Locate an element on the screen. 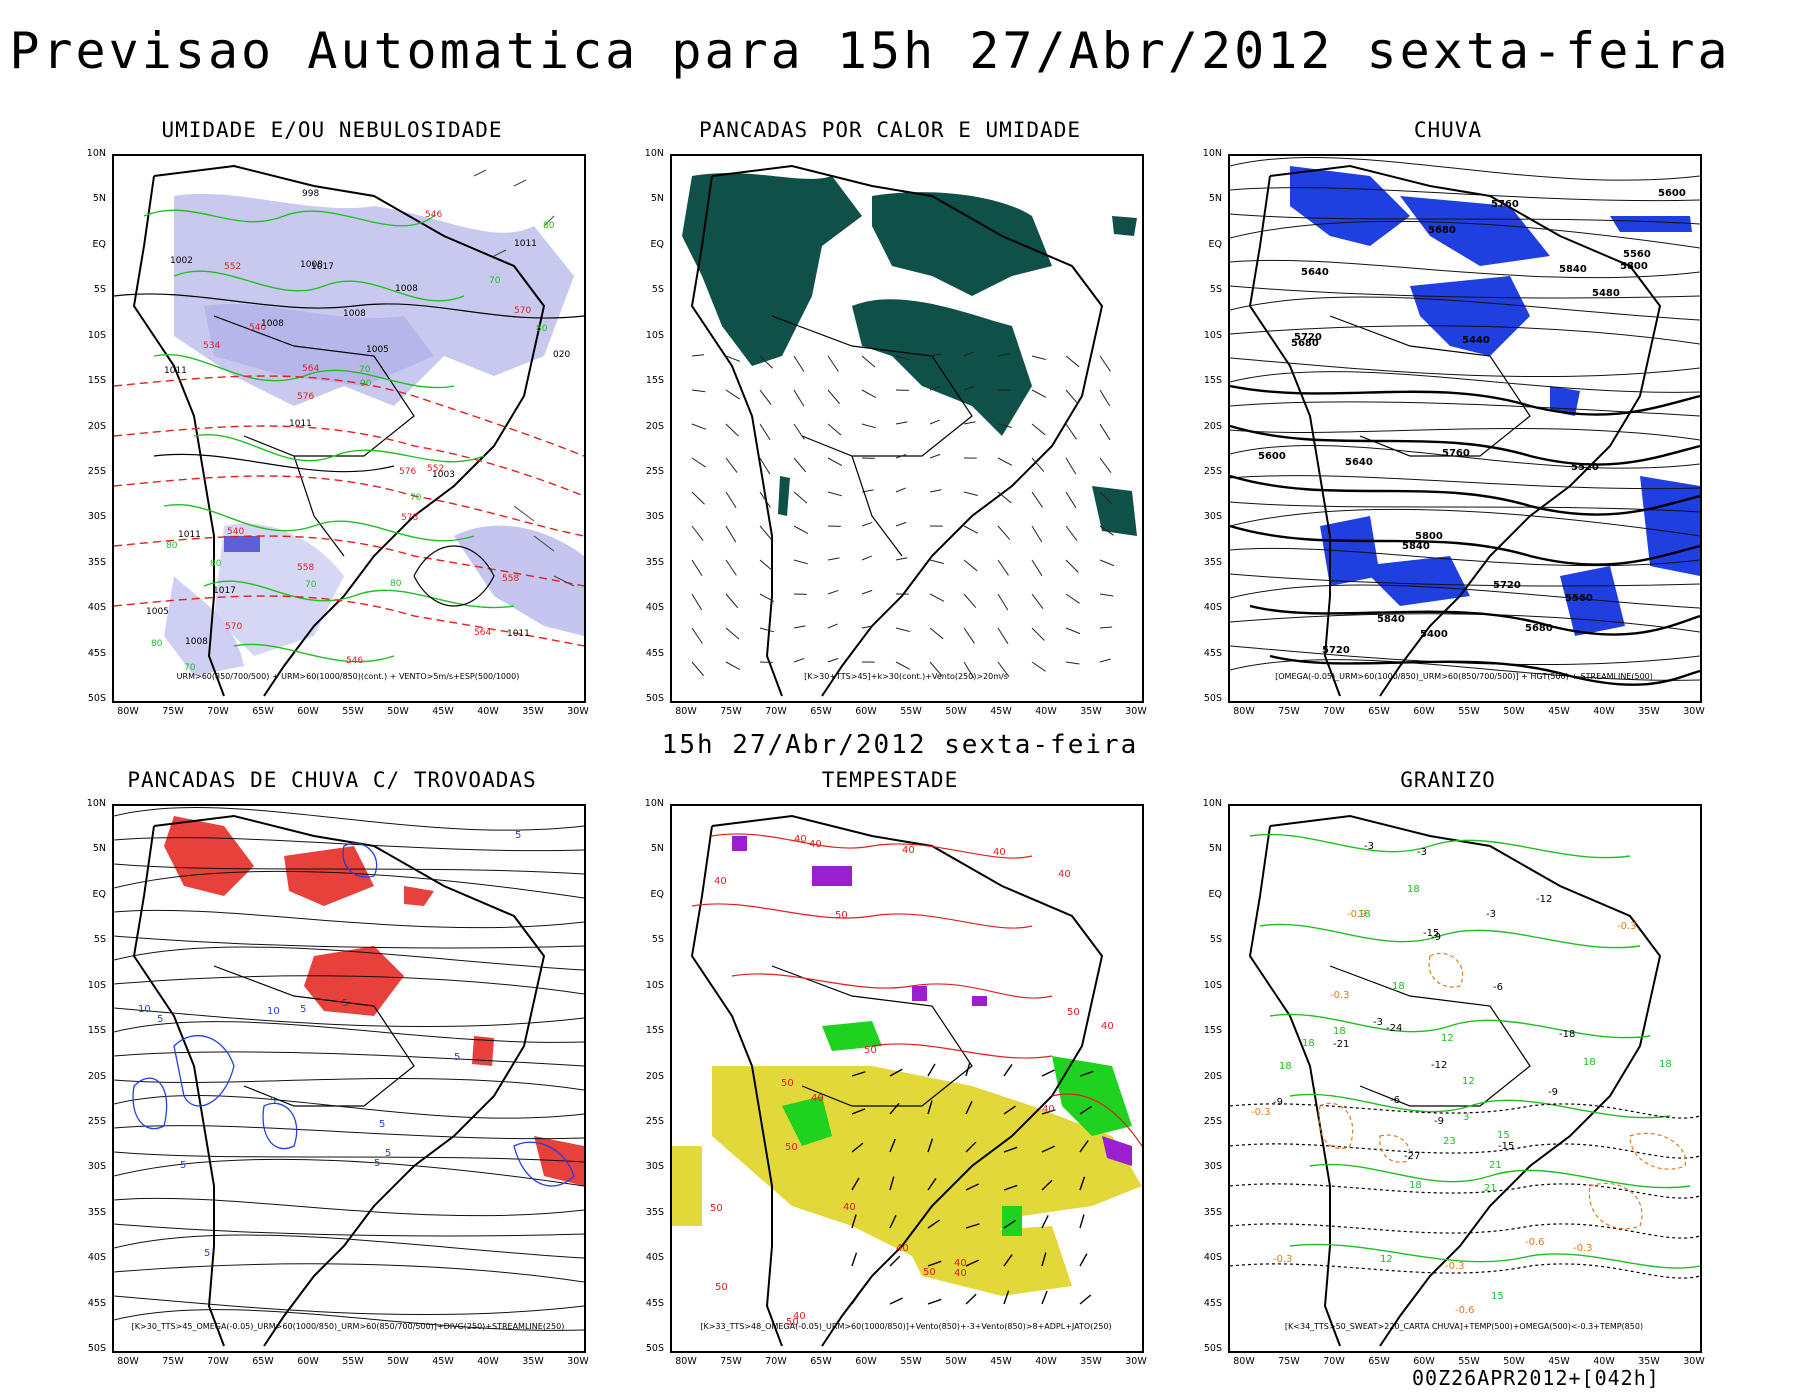 This screenshot has width=1800, height=1400. contour-label: 1002 is located at coordinates (181, 261).